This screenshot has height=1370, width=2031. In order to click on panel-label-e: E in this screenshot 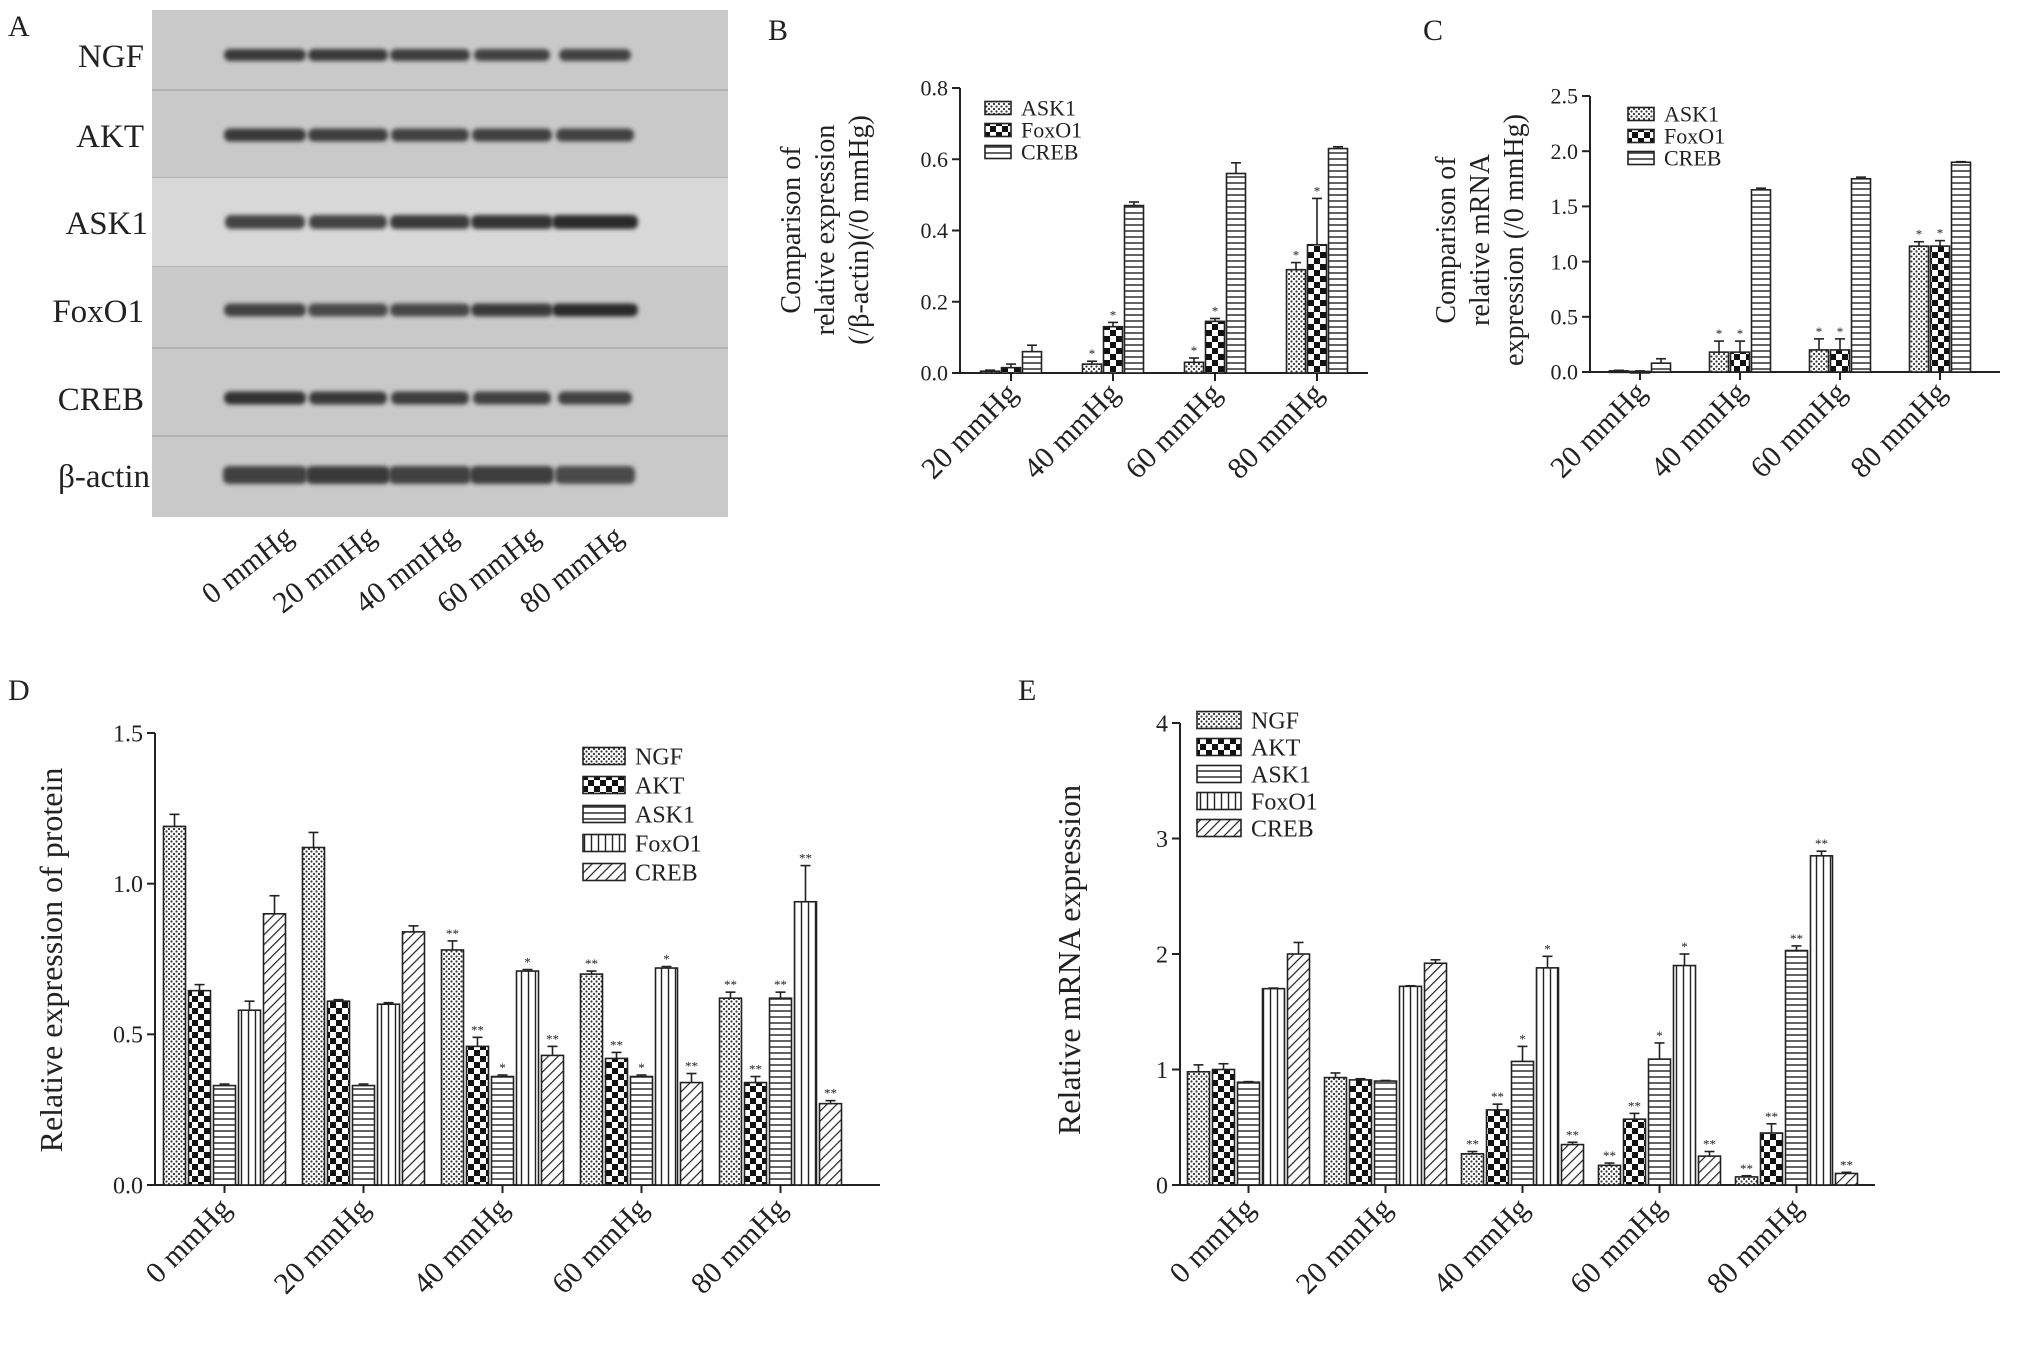, I will do `click(1027, 690)`.